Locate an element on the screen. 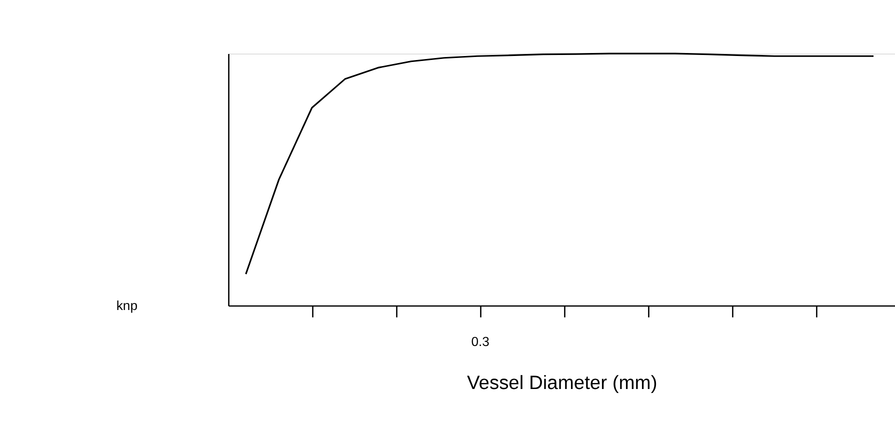 This screenshot has width=895, height=433. text: knp is located at coordinates (127, 305).